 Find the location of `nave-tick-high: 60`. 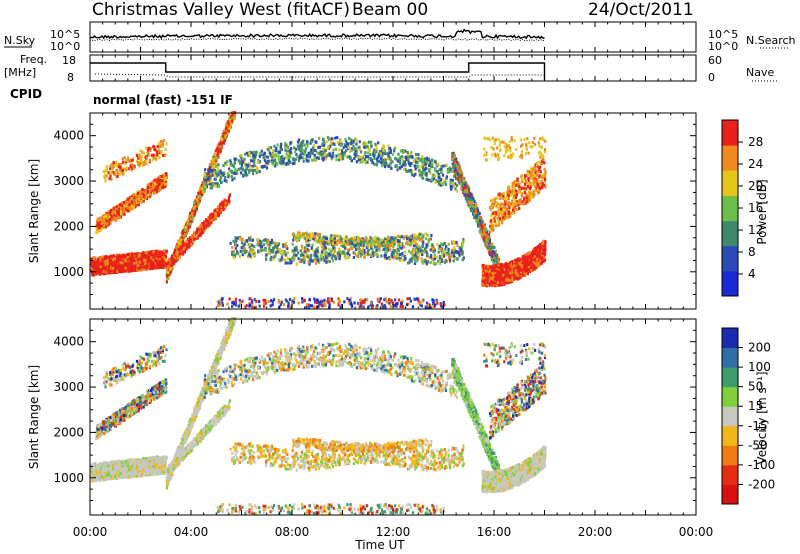

nave-tick-high: 60 is located at coordinates (715, 60).